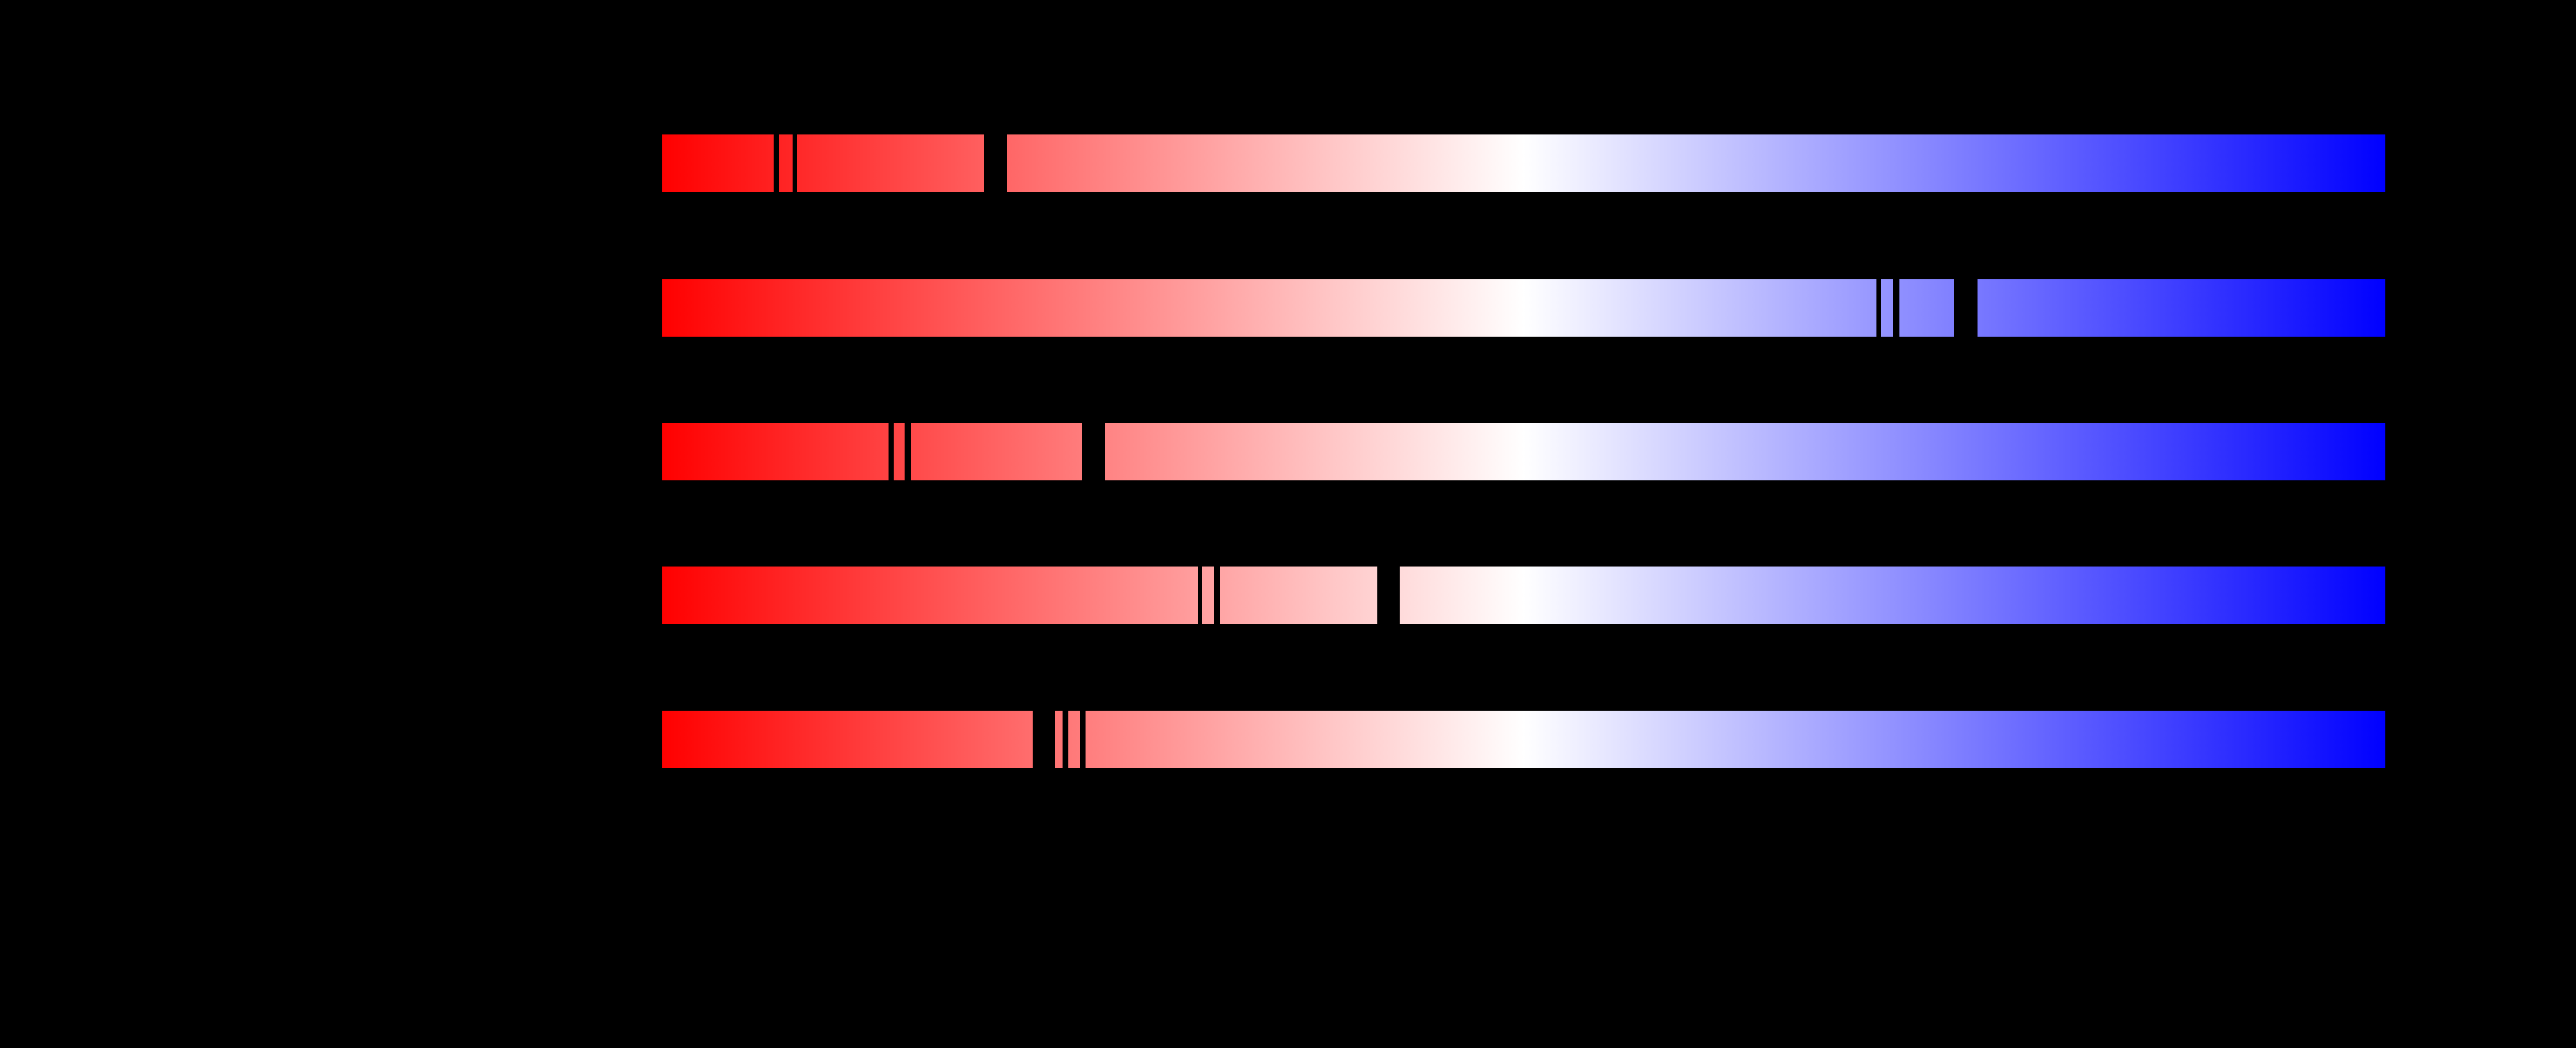 This screenshot has width=2576, height=1048. What do you see at coordinates (1523, 739) in the screenshot?
I see `bar-5-gradient-strip` at bounding box center [1523, 739].